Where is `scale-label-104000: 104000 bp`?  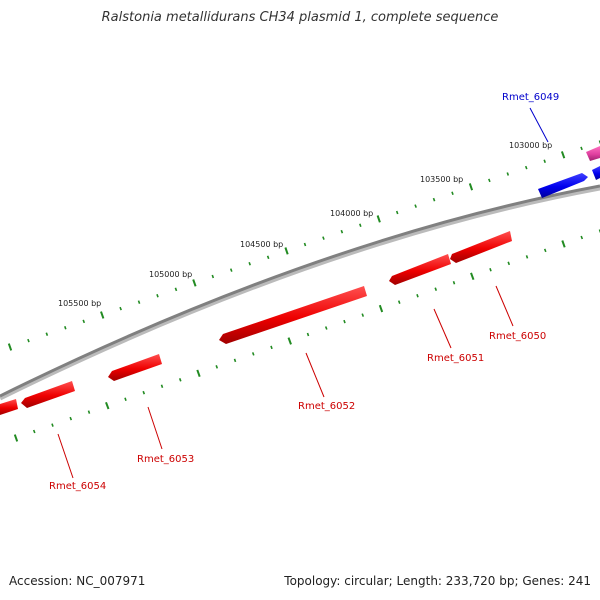
scale-label-104000: 104000 bp is located at coordinates (351, 213).